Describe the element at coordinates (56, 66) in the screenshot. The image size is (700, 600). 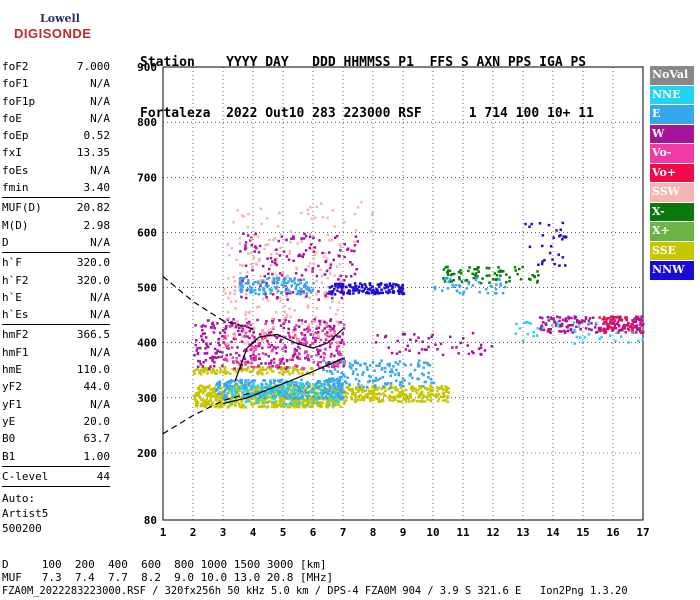
I see `param-row: foF2 7.000` at that location.